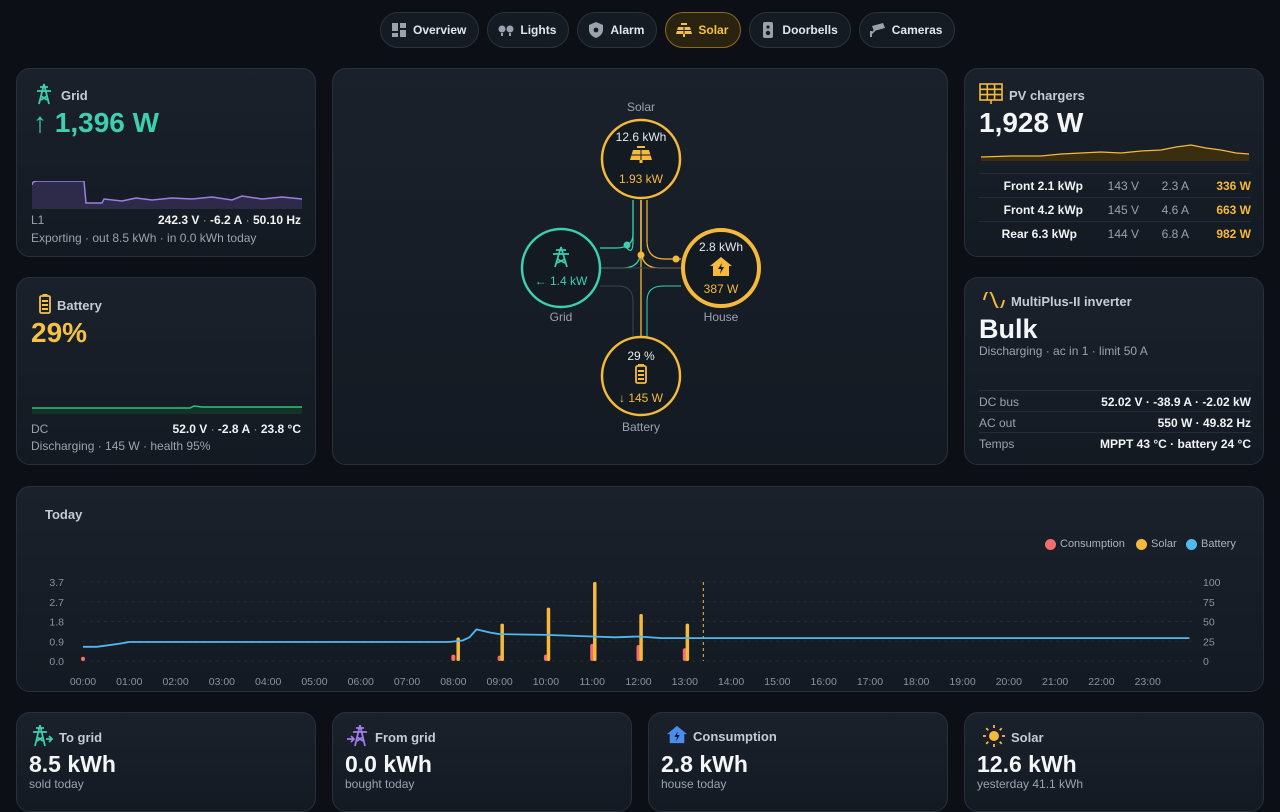  Describe the element at coordinates (1233, 234) in the screenshot. I see `pv-charger-power: 982 W` at that location.